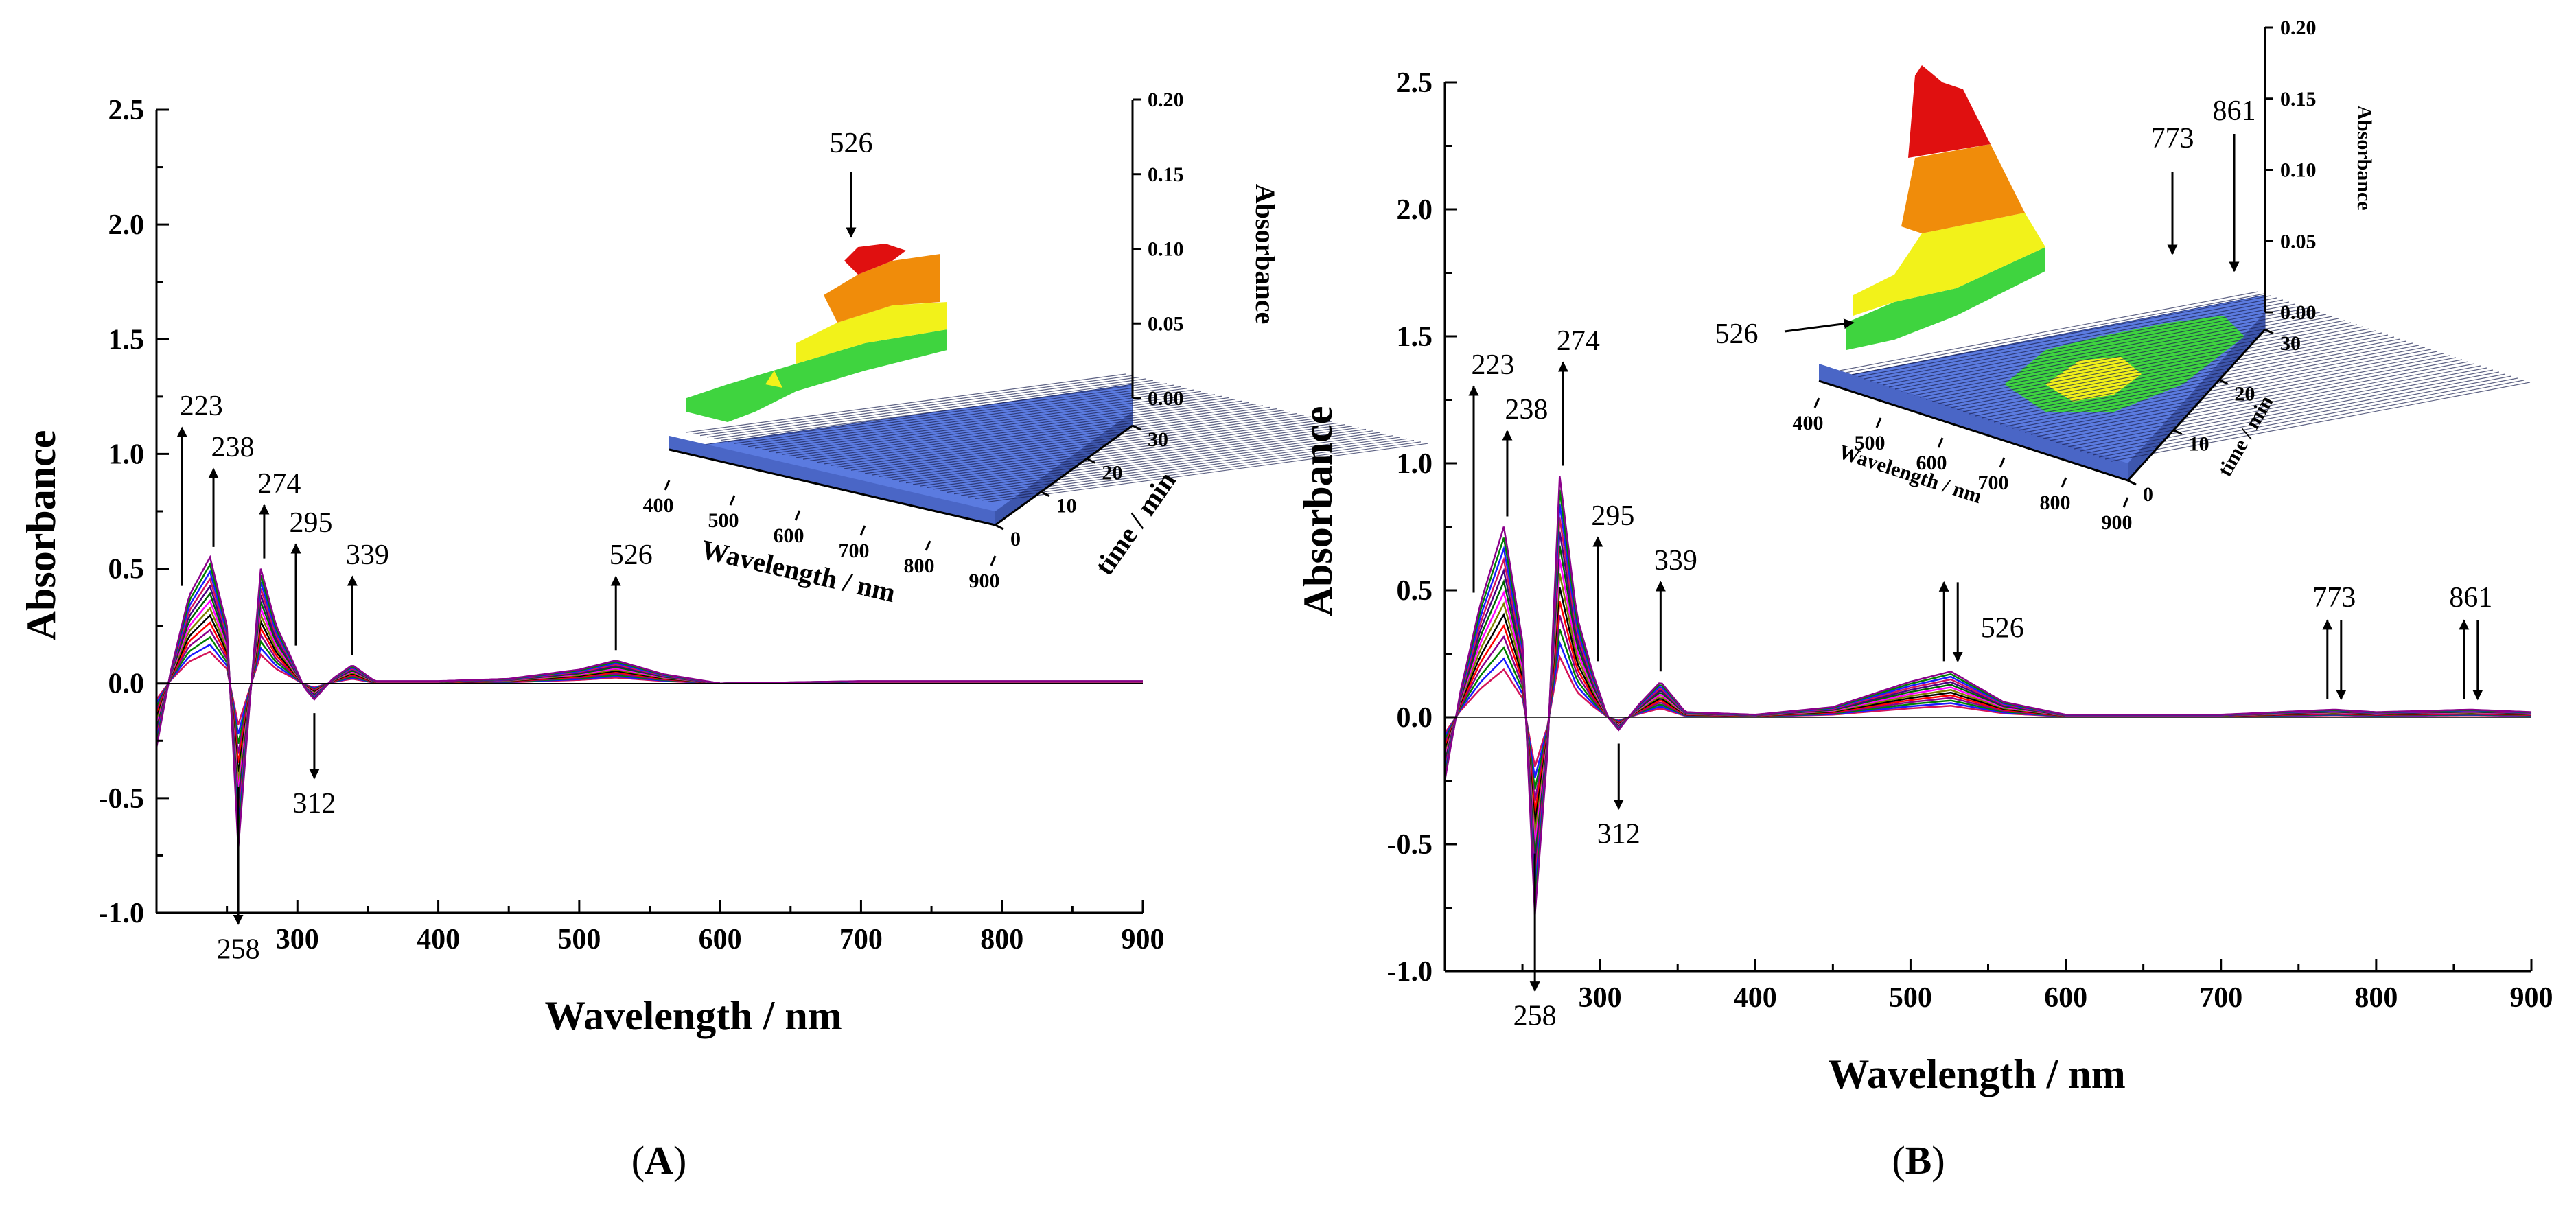 This screenshot has width=2576, height=1210. Describe the element at coordinates (1318, 511) in the screenshot. I see `panel-b-y-axis-title: Absorbance` at that location.